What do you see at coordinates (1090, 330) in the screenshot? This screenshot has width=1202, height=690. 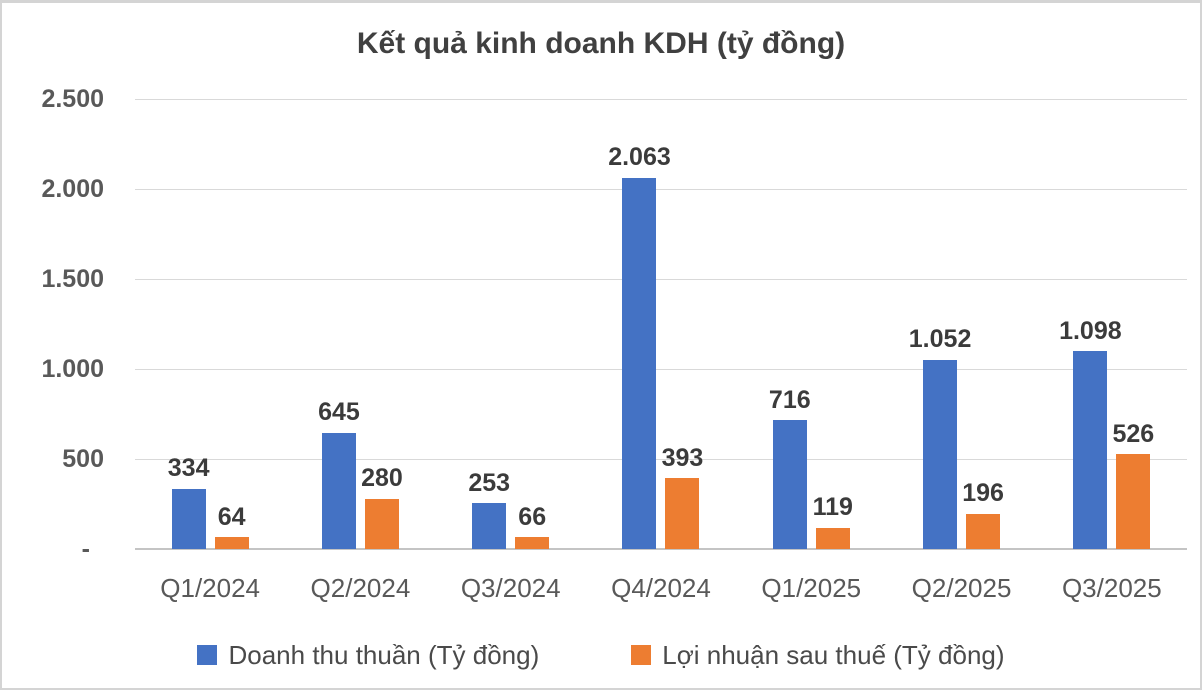 I see `data-label: 1.098` at bounding box center [1090, 330].